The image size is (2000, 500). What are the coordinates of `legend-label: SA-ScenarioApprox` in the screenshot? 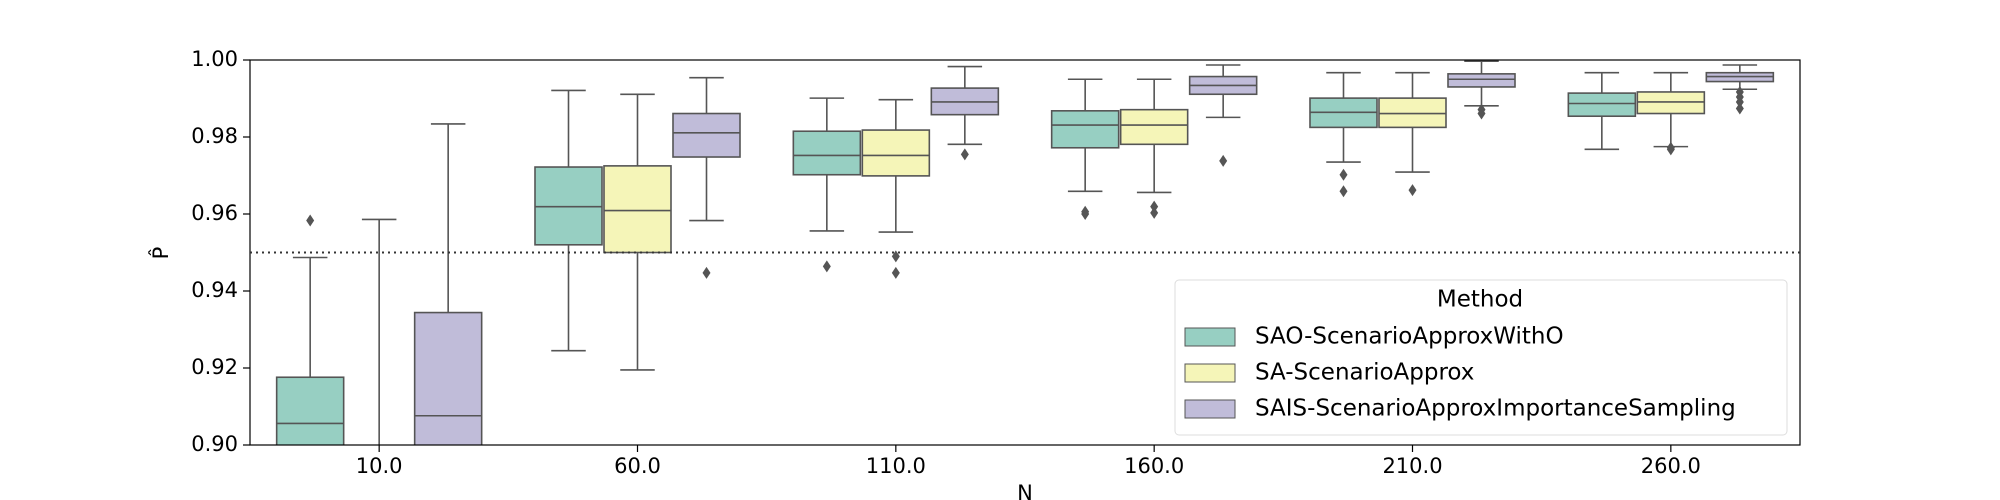 It's located at (1364, 373).